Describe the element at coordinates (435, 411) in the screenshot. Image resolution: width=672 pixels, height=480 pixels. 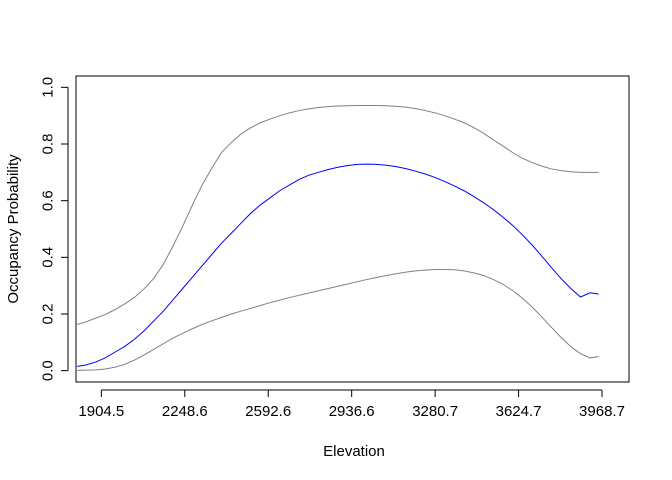
I see `x-tick-label: 3280.7` at that location.